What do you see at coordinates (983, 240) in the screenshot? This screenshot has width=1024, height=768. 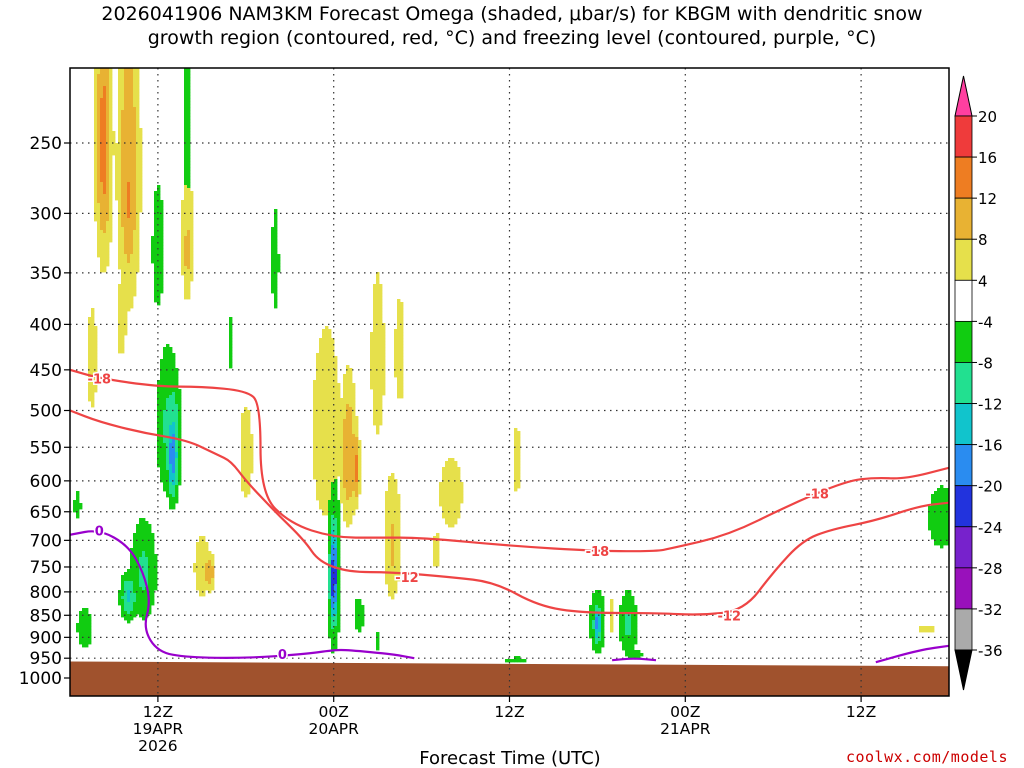 I see `colorbar-label: 8` at bounding box center [983, 240].